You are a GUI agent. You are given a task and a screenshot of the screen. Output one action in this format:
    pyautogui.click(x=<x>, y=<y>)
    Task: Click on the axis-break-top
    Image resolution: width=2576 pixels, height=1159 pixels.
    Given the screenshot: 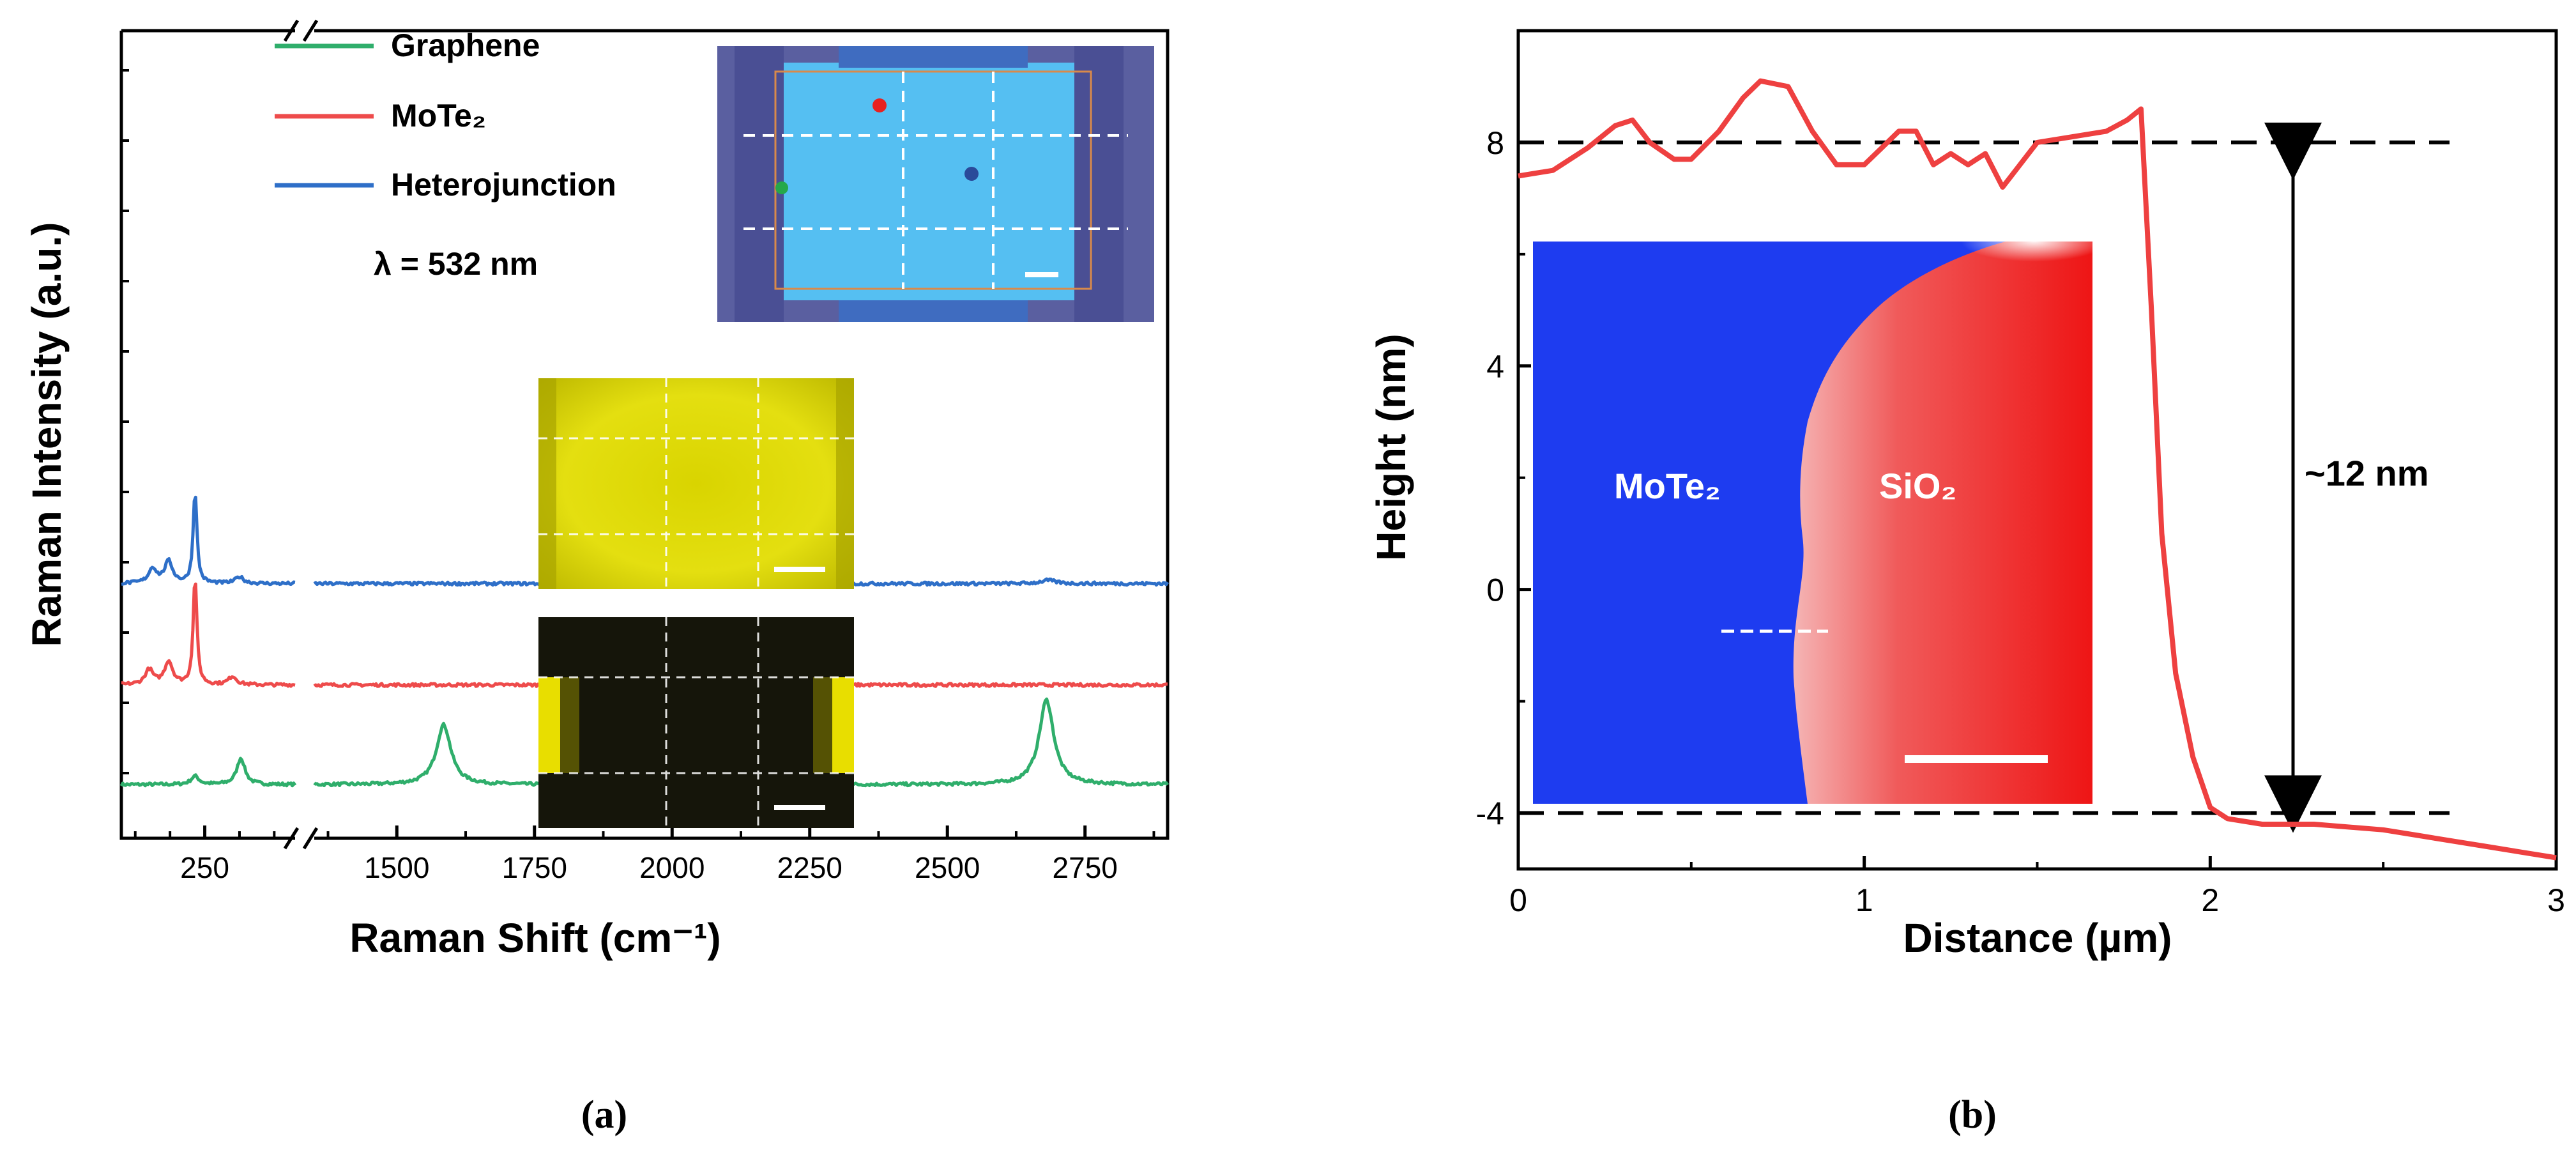 What is the action you would take?
    pyautogui.click(x=301, y=30)
    